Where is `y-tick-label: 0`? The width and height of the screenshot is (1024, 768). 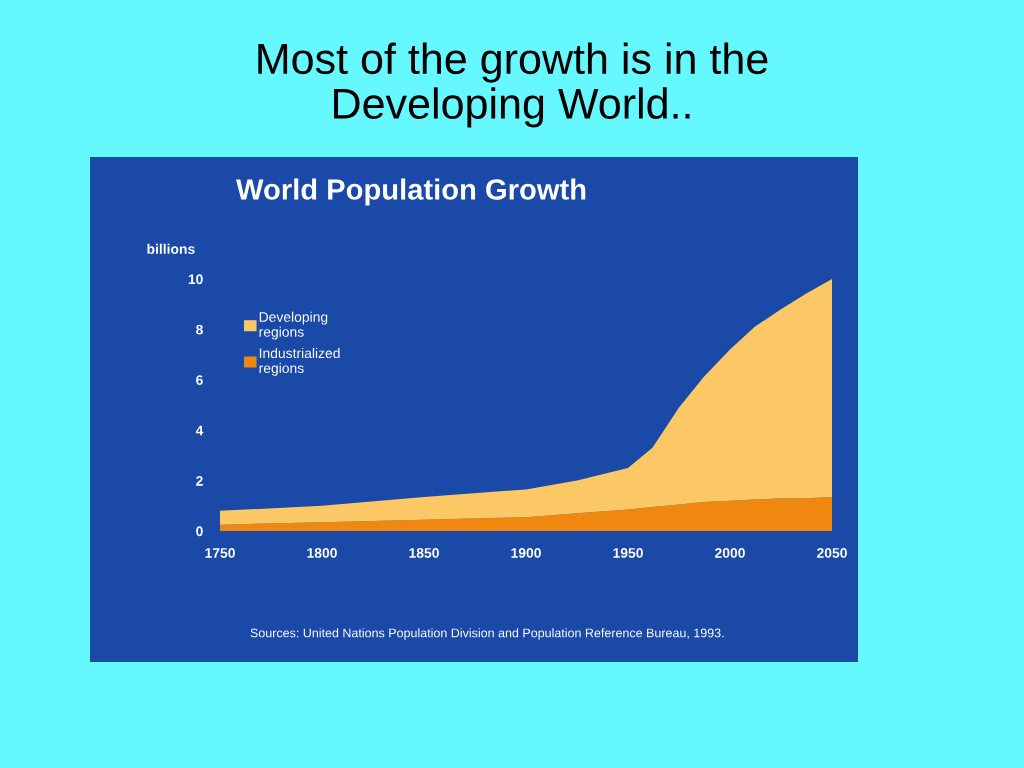 y-tick-label: 0 is located at coordinates (199, 531).